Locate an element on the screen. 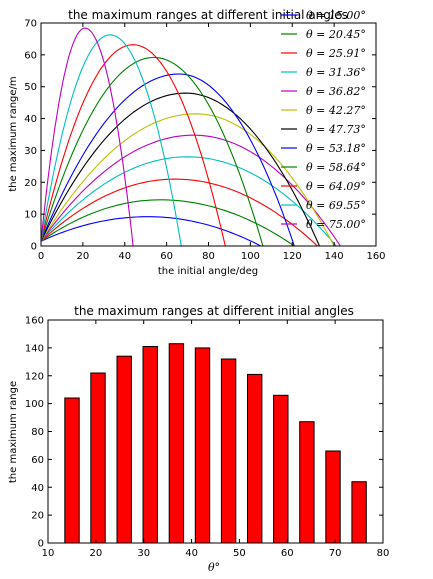  x-tick-label: 160 is located at coordinates (375, 256).